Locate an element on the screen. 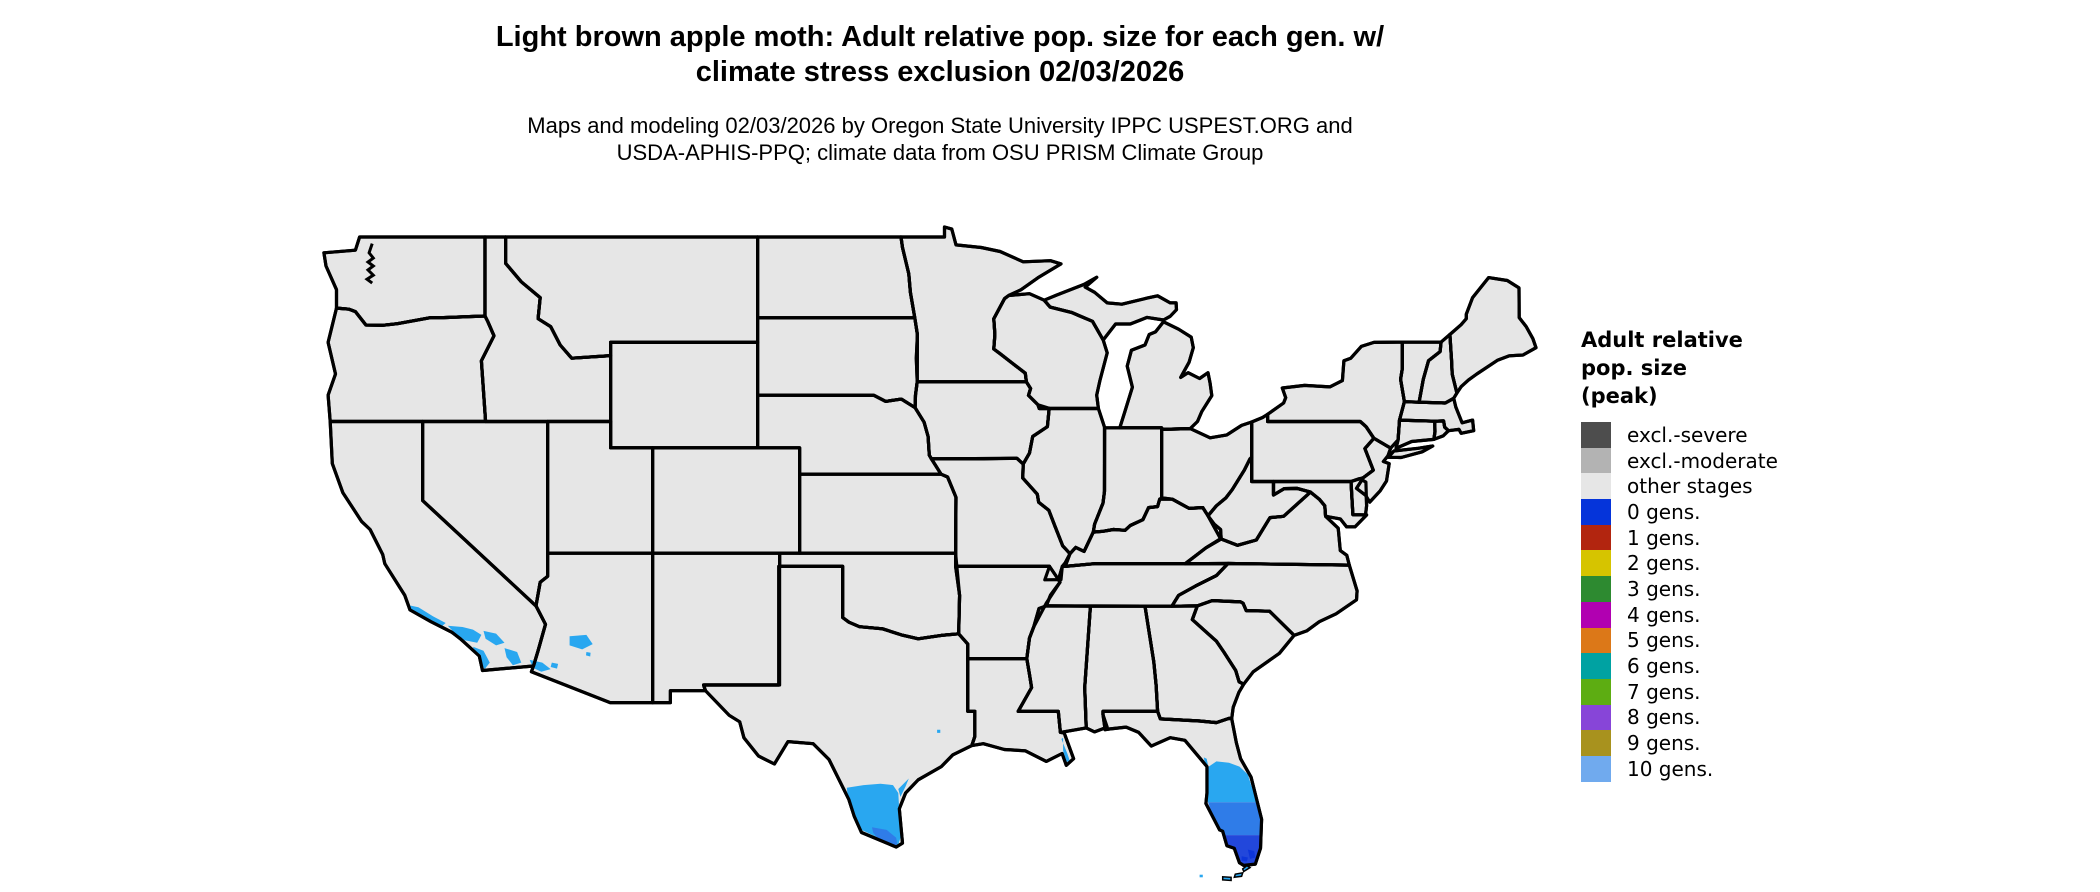 The width and height of the screenshot is (2100, 892). legend-label: 0 gens. is located at coordinates (1664, 511).